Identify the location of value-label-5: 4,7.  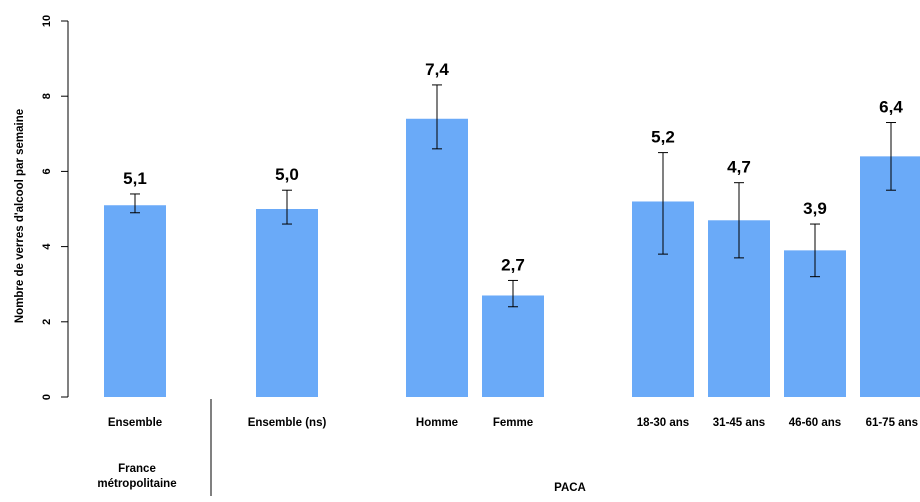
(739, 167).